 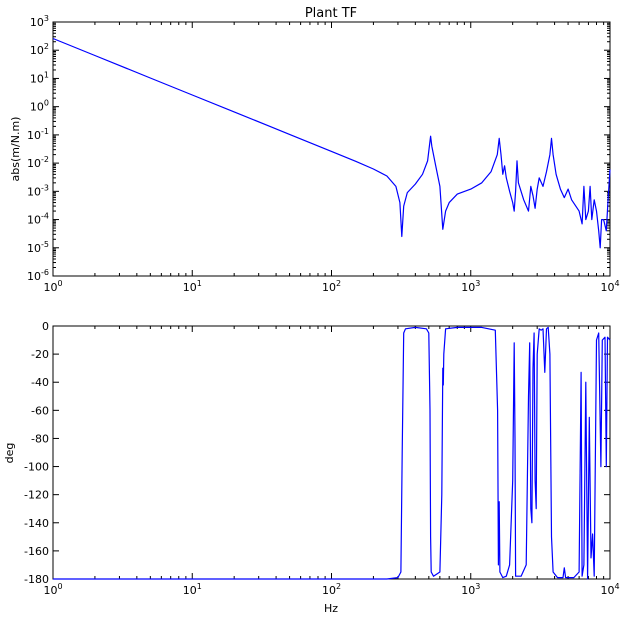 What do you see at coordinates (609, 286) in the screenshot?
I see `magnitude-x-tick-label: 10⁴` at bounding box center [609, 286].